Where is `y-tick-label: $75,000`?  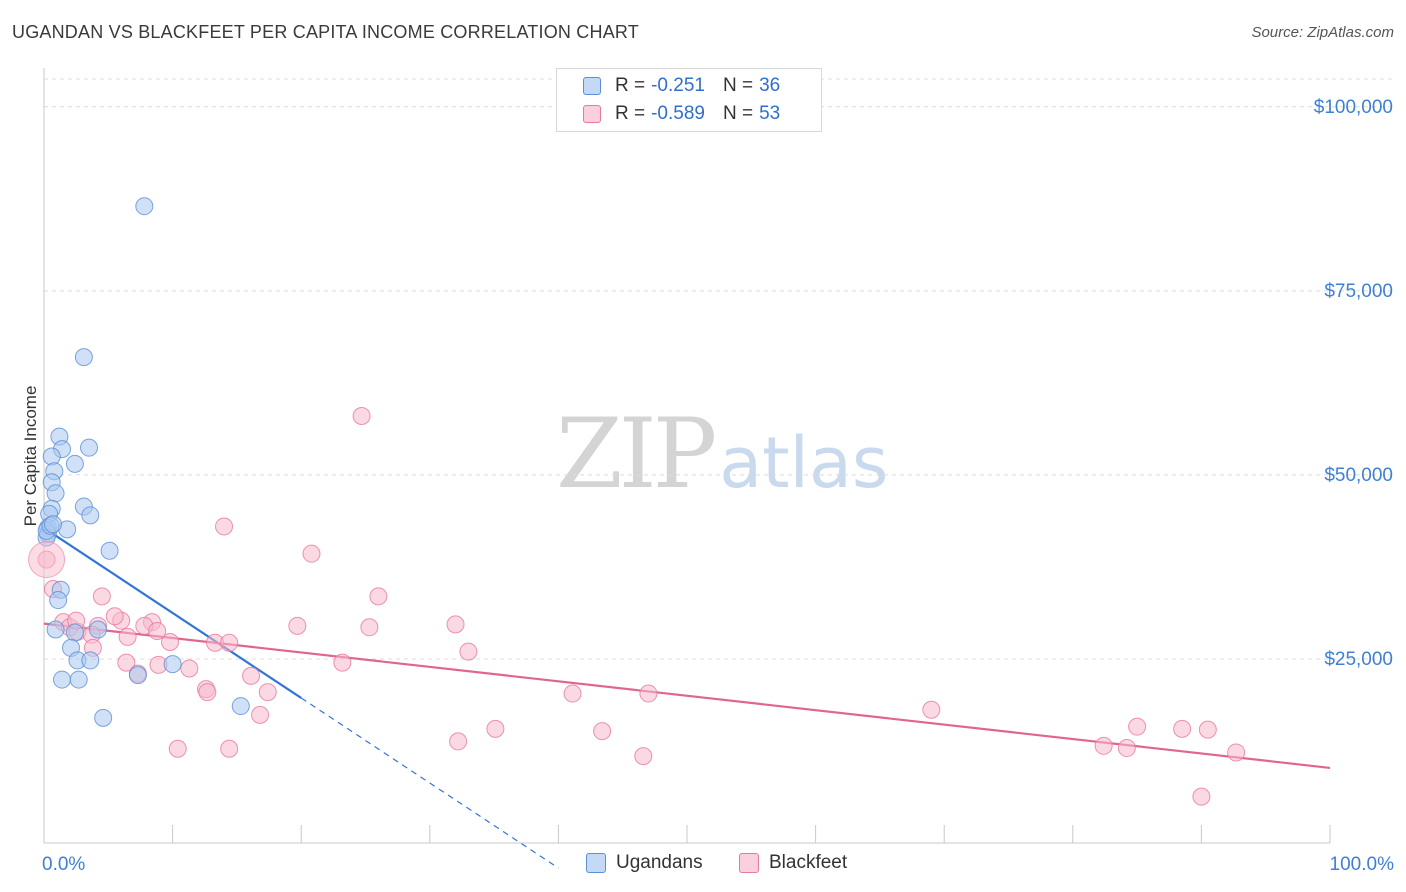
y-tick-label: $75,000 is located at coordinates (1358, 291).